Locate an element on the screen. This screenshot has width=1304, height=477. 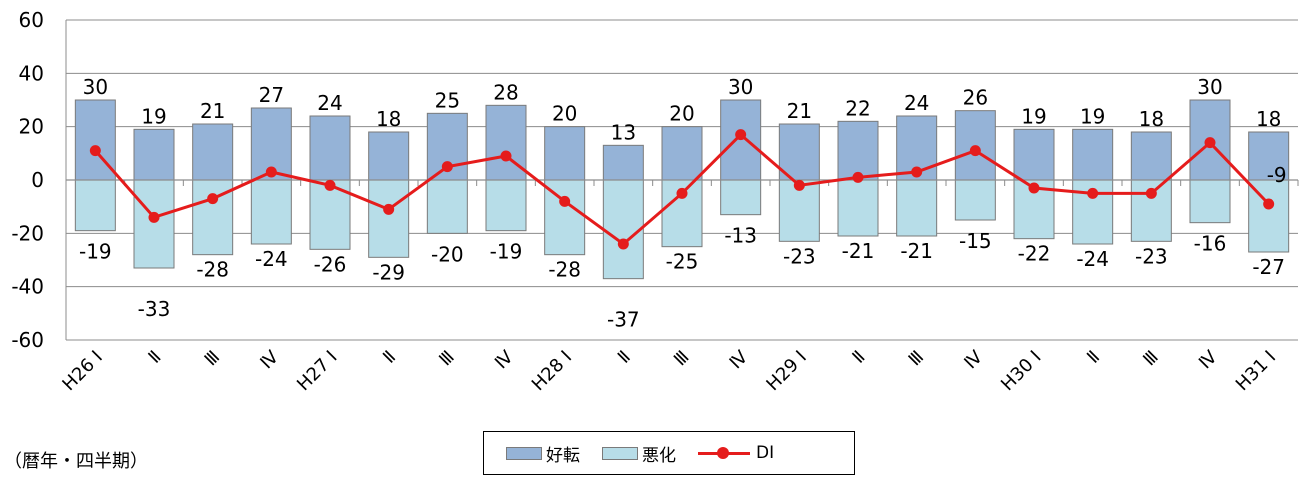
label-worsen: -16 is located at coordinates (1210, 244).